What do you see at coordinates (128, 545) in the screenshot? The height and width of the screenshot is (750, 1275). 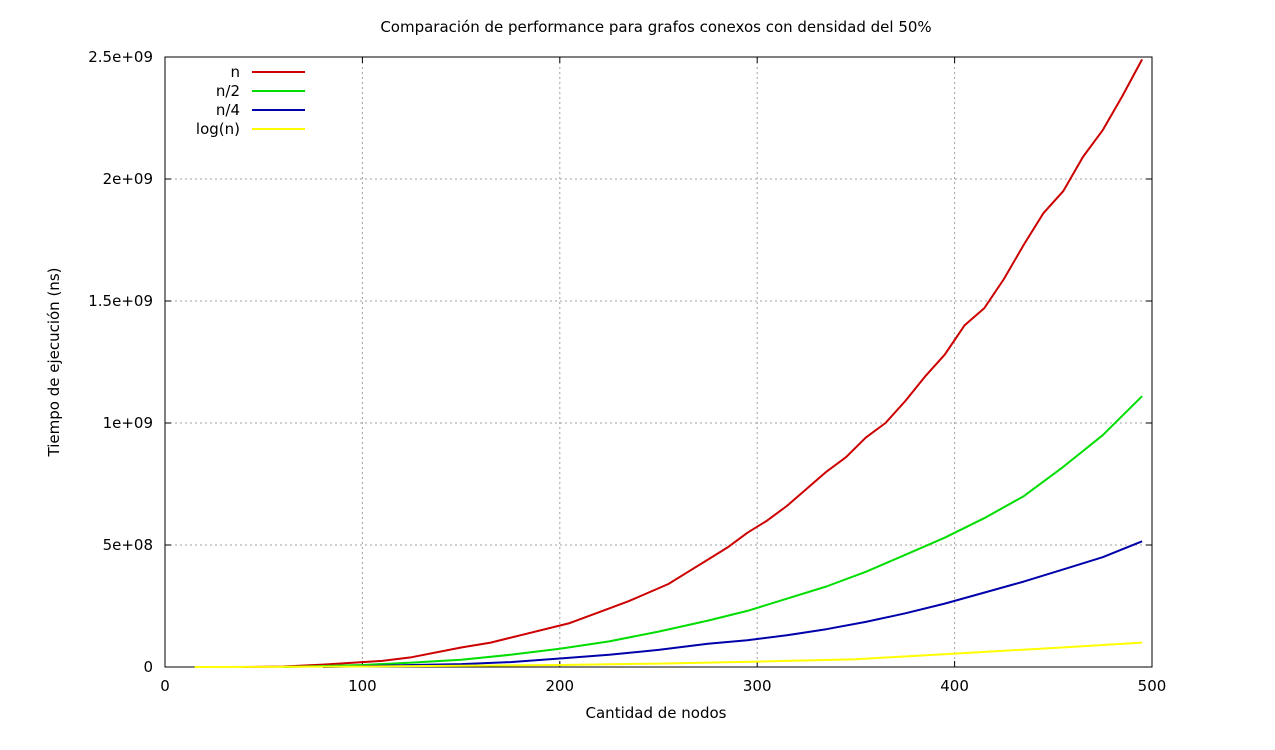 I see `y-tick-label: 5e+08` at bounding box center [128, 545].